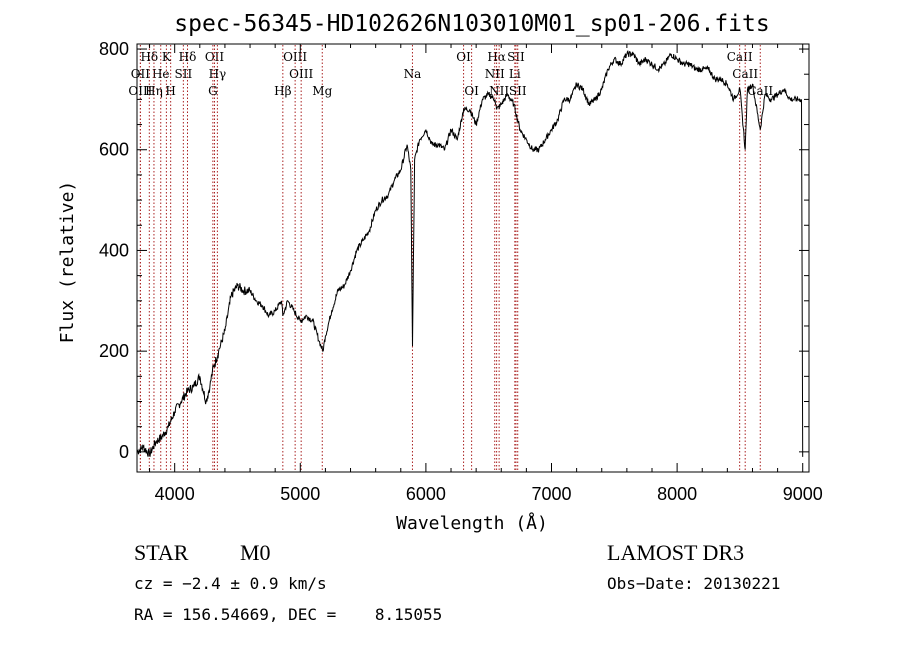 Image resolution: width=900 pixels, height=649 pixels. I want to click on survey-name: LAMOST DR3, so click(675, 552).